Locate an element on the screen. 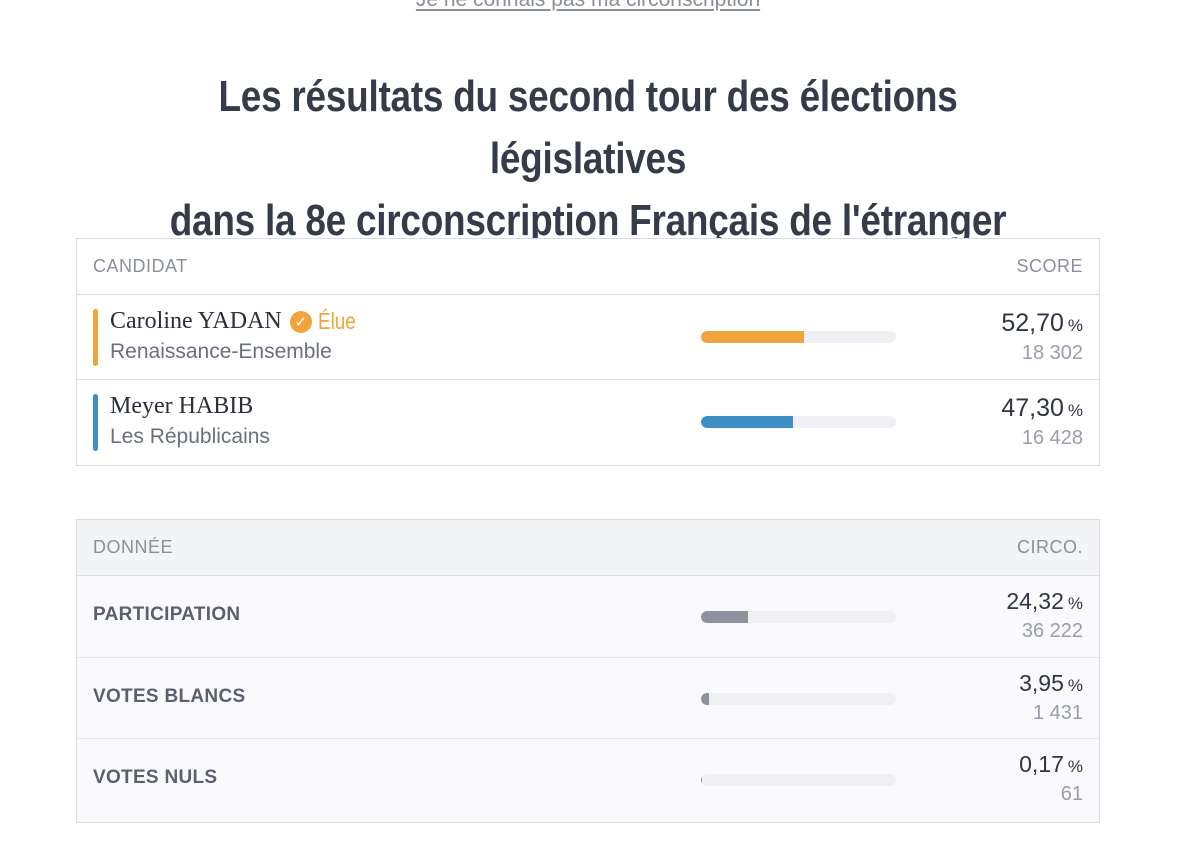  header-candidate: CANDIDAT is located at coordinates (140, 266).